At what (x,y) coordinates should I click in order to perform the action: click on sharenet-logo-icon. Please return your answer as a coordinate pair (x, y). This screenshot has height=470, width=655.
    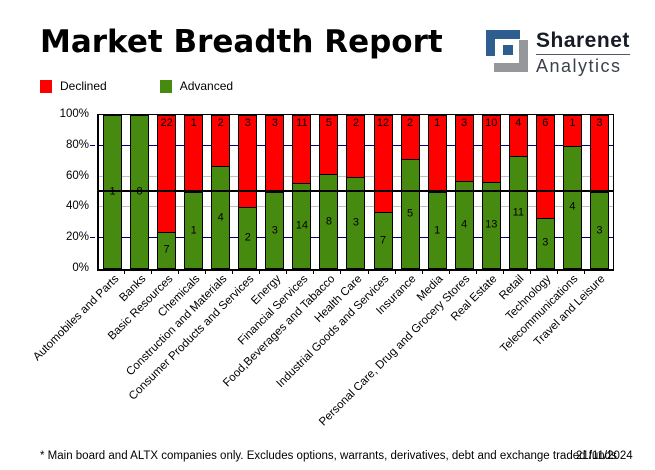
    Looking at the image, I should click on (507, 51).